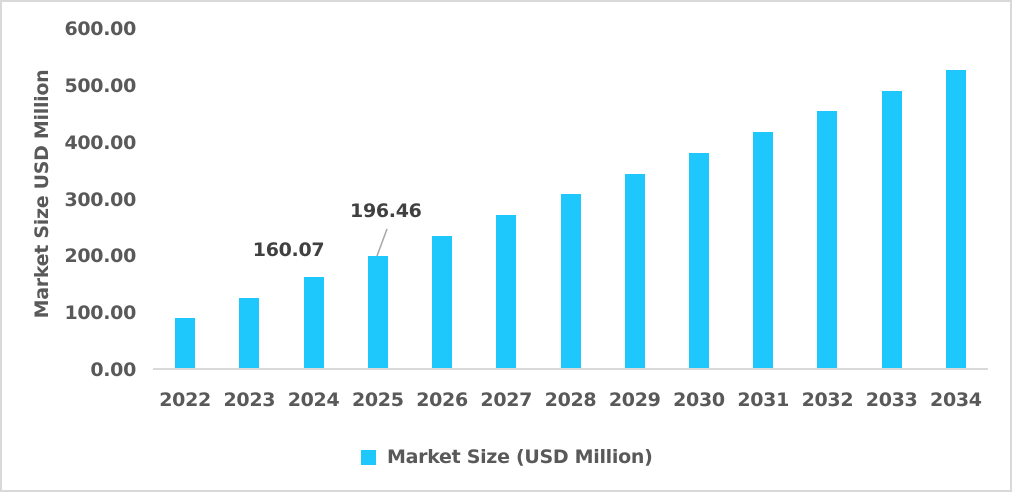 The height and width of the screenshot is (493, 1012). What do you see at coordinates (955, 218) in the screenshot?
I see `bar-2034` at bounding box center [955, 218].